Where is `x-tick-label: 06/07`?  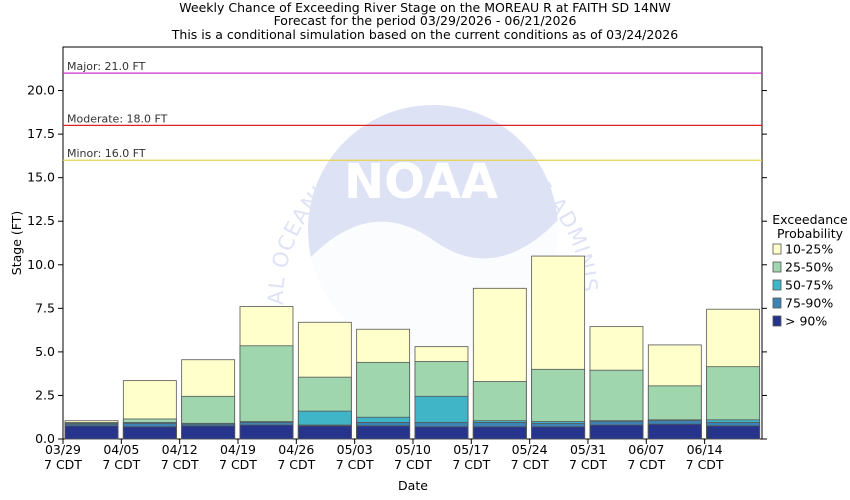
x-tick-label: 06/07 is located at coordinates (646, 449).